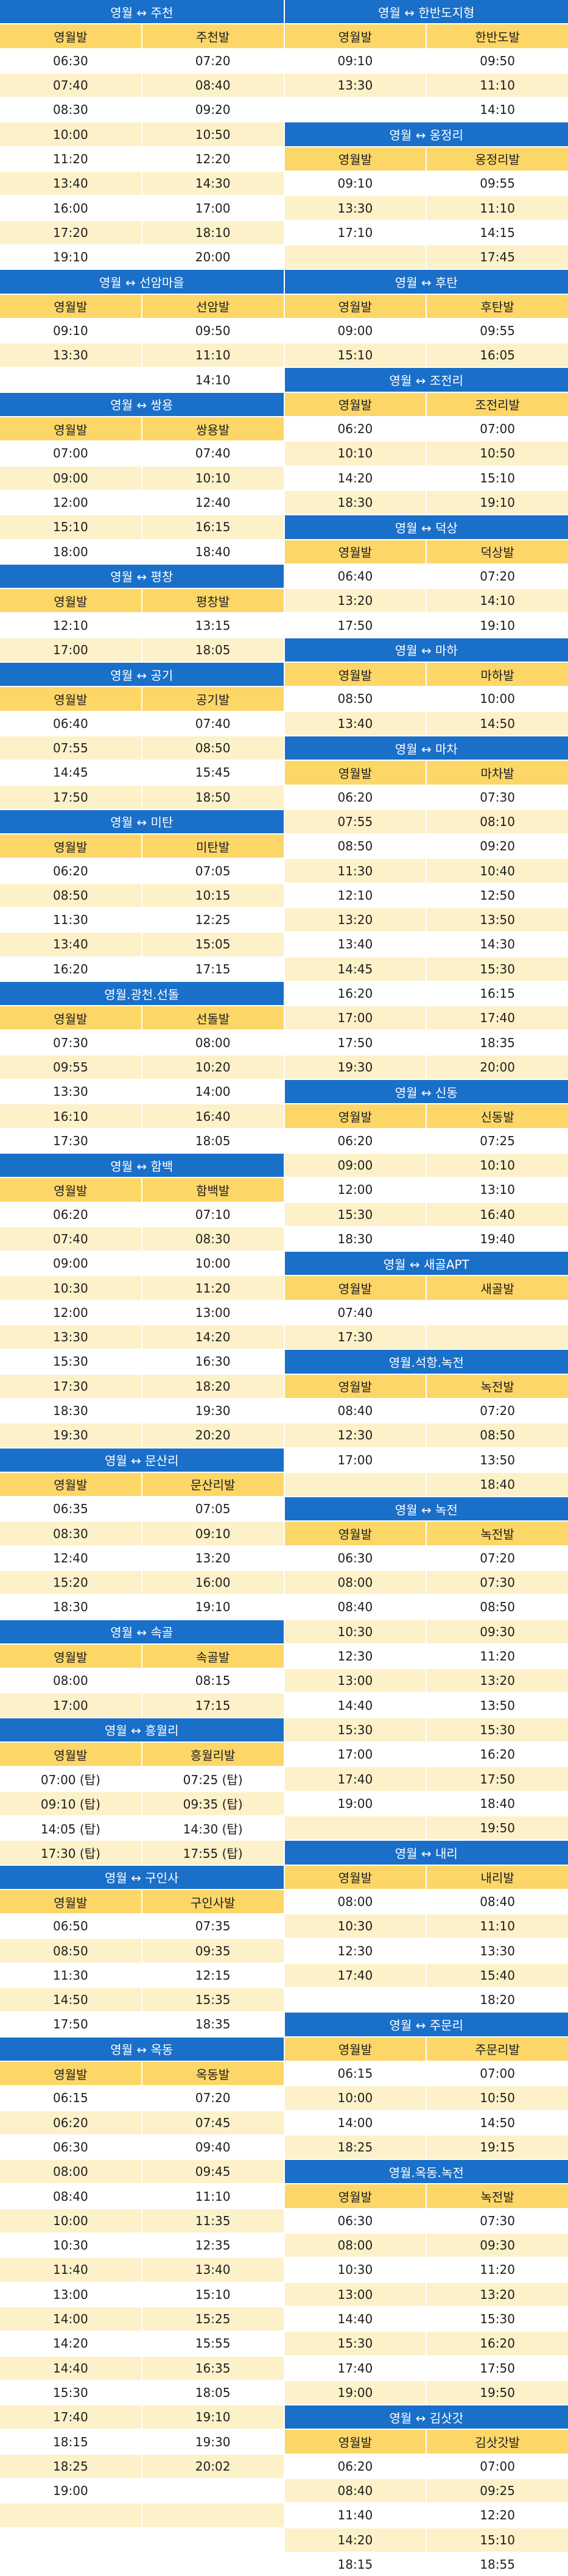  I want to click on return-time: 08:40, so click(213, 85).